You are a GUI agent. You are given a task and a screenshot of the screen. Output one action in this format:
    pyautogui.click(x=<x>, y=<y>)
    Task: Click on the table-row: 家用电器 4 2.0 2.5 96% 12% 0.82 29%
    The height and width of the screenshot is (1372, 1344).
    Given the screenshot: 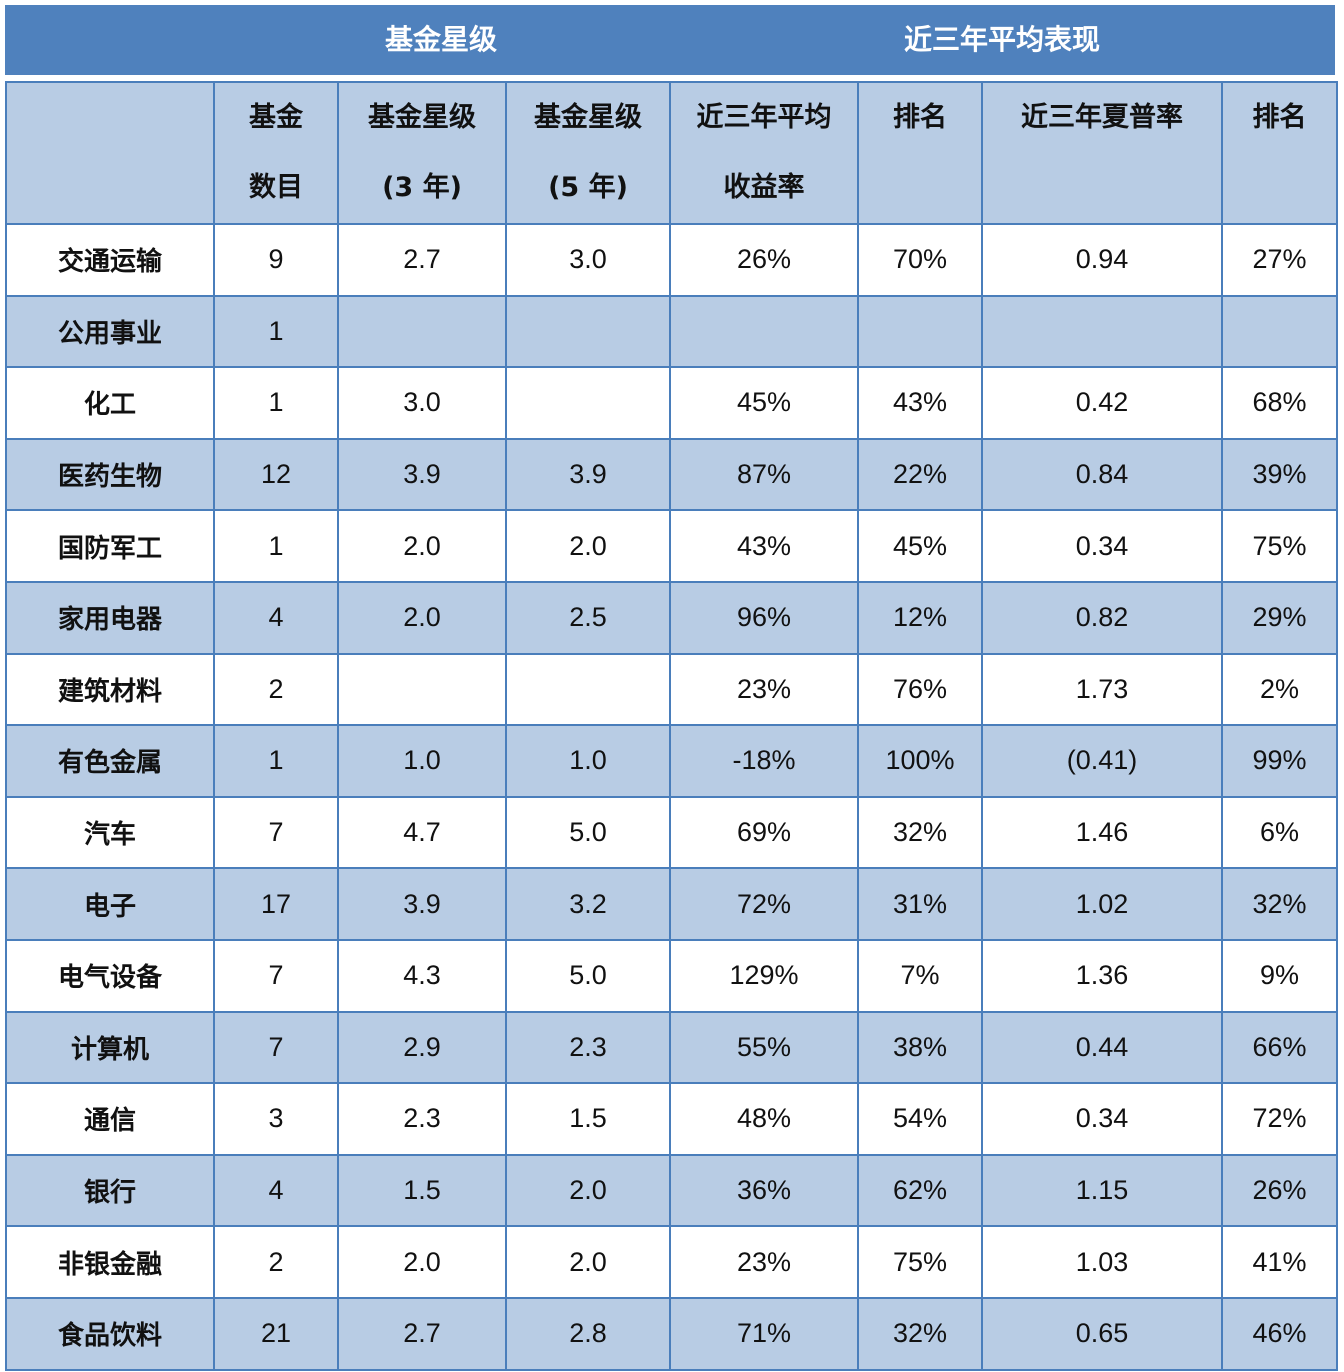 What is the action you would take?
    pyautogui.click(x=671, y=617)
    